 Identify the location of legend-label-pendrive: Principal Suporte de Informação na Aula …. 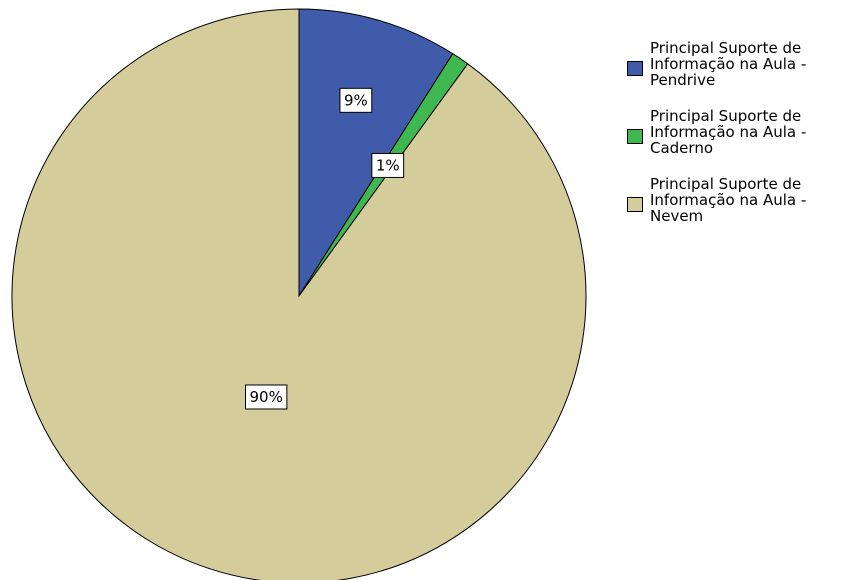
(728, 64).